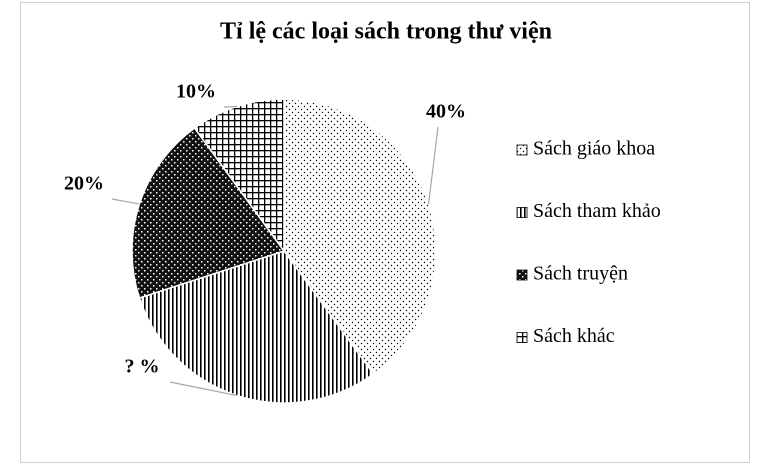  I want to click on legend-label: Sách tham khảo, so click(597, 211).